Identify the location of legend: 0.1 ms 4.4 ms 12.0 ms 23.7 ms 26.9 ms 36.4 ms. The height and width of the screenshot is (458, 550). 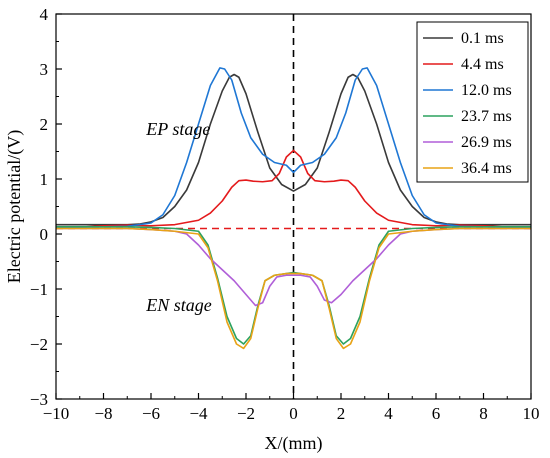
(472, 102).